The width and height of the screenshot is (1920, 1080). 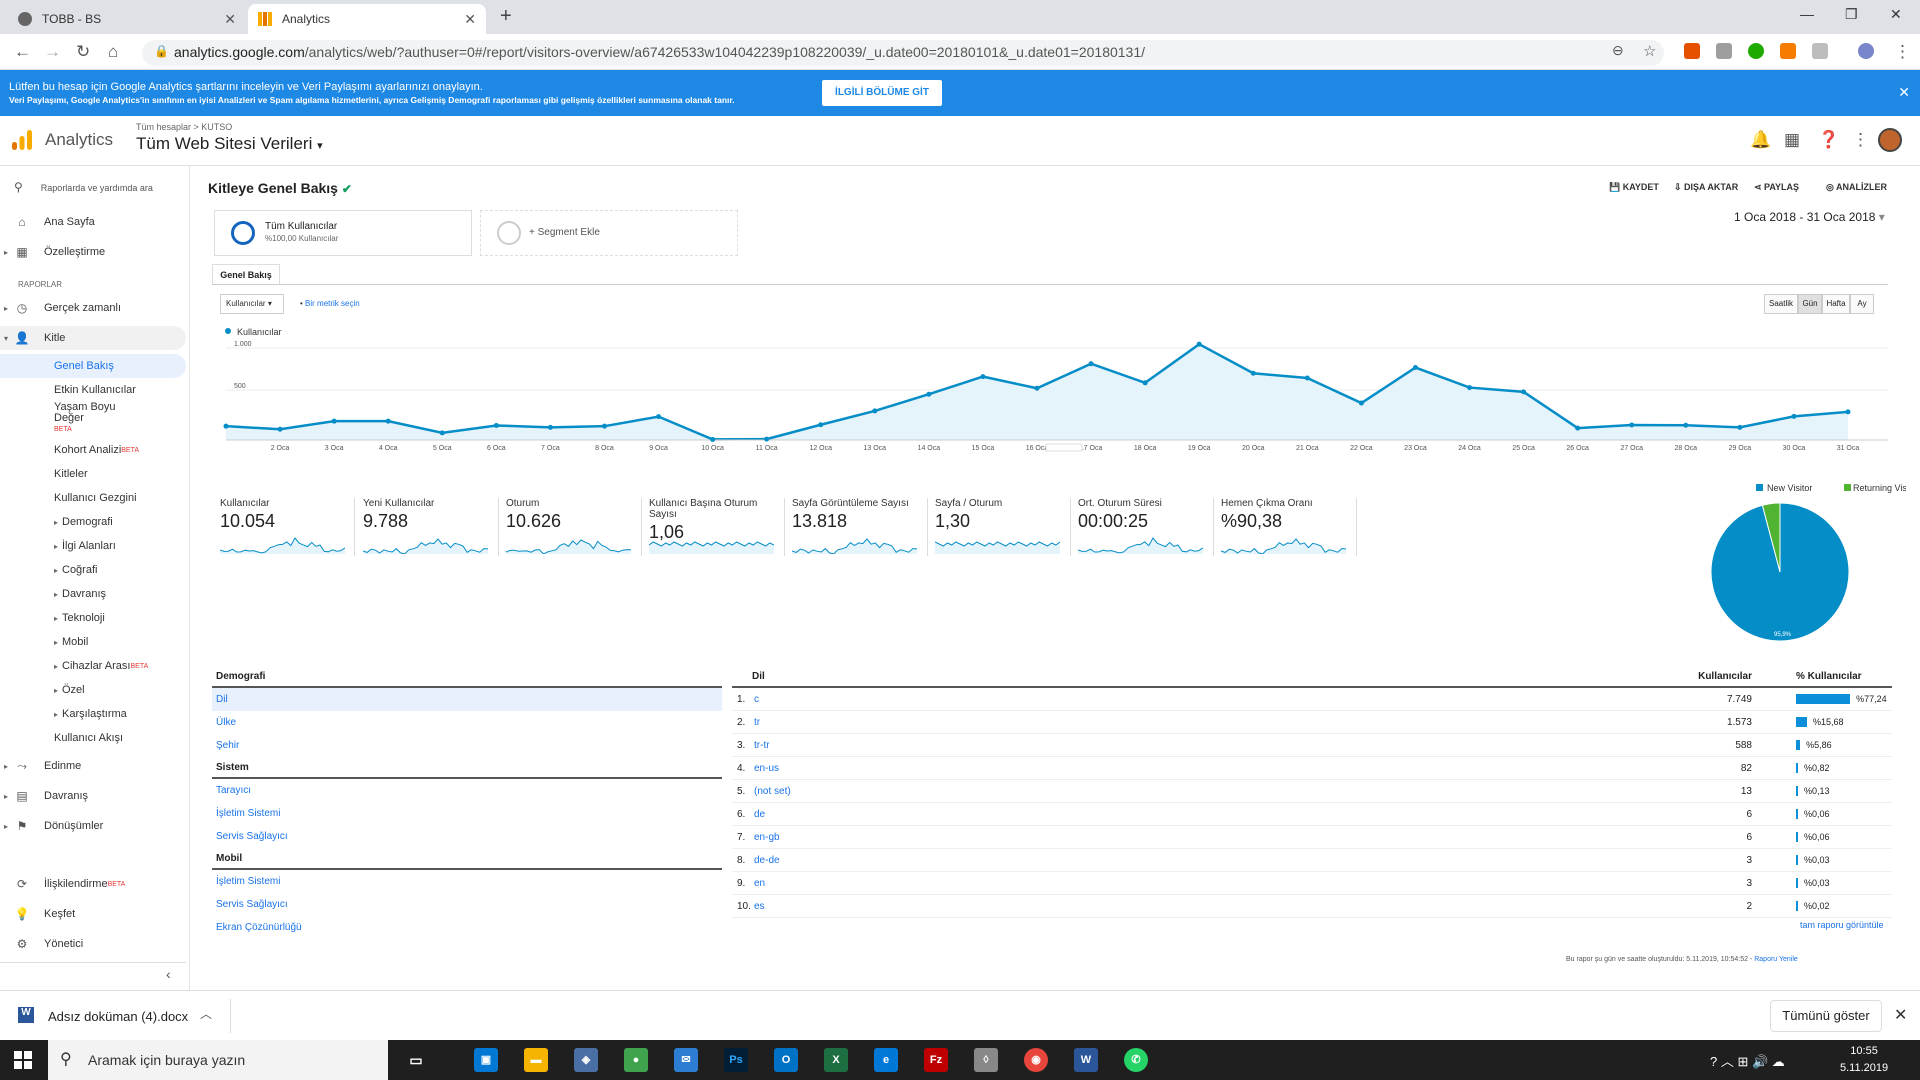 I want to click on task-view-icon: ▭, so click(x=416, y=1060).